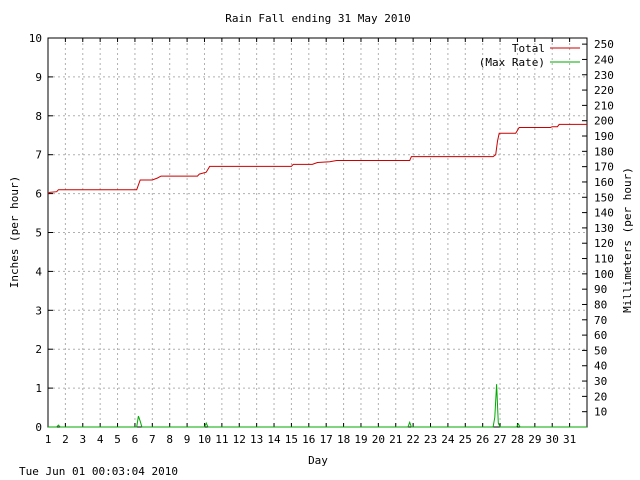  What do you see at coordinates (604, 197) in the screenshot?
I see `y-right-tick-label: 150` at bounding box center [604, 197].